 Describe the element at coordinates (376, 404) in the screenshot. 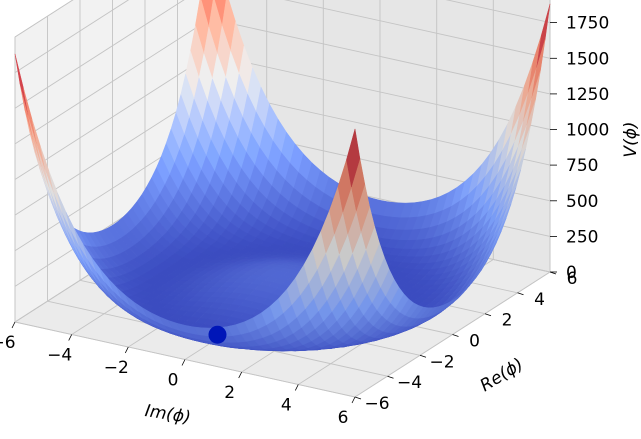

I see `y-tick-label: −6` at that location.